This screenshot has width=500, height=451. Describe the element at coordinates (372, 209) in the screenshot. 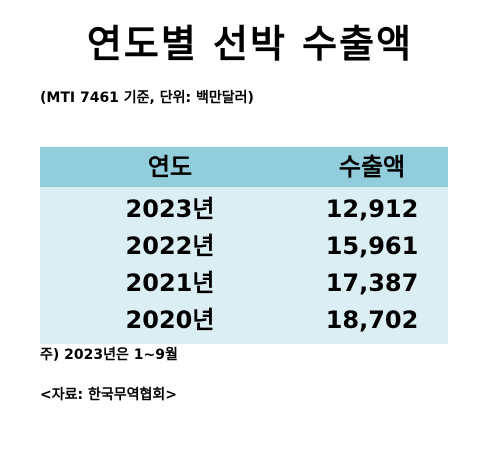

I see `table-row-value: 12,912` at that location.